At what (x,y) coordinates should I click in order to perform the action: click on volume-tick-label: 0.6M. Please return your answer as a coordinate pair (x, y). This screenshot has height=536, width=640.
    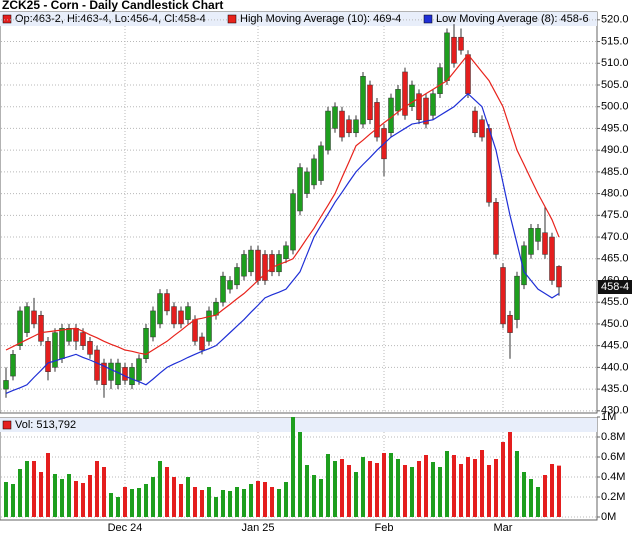
    Looking at the image, I should click on (613, 457).